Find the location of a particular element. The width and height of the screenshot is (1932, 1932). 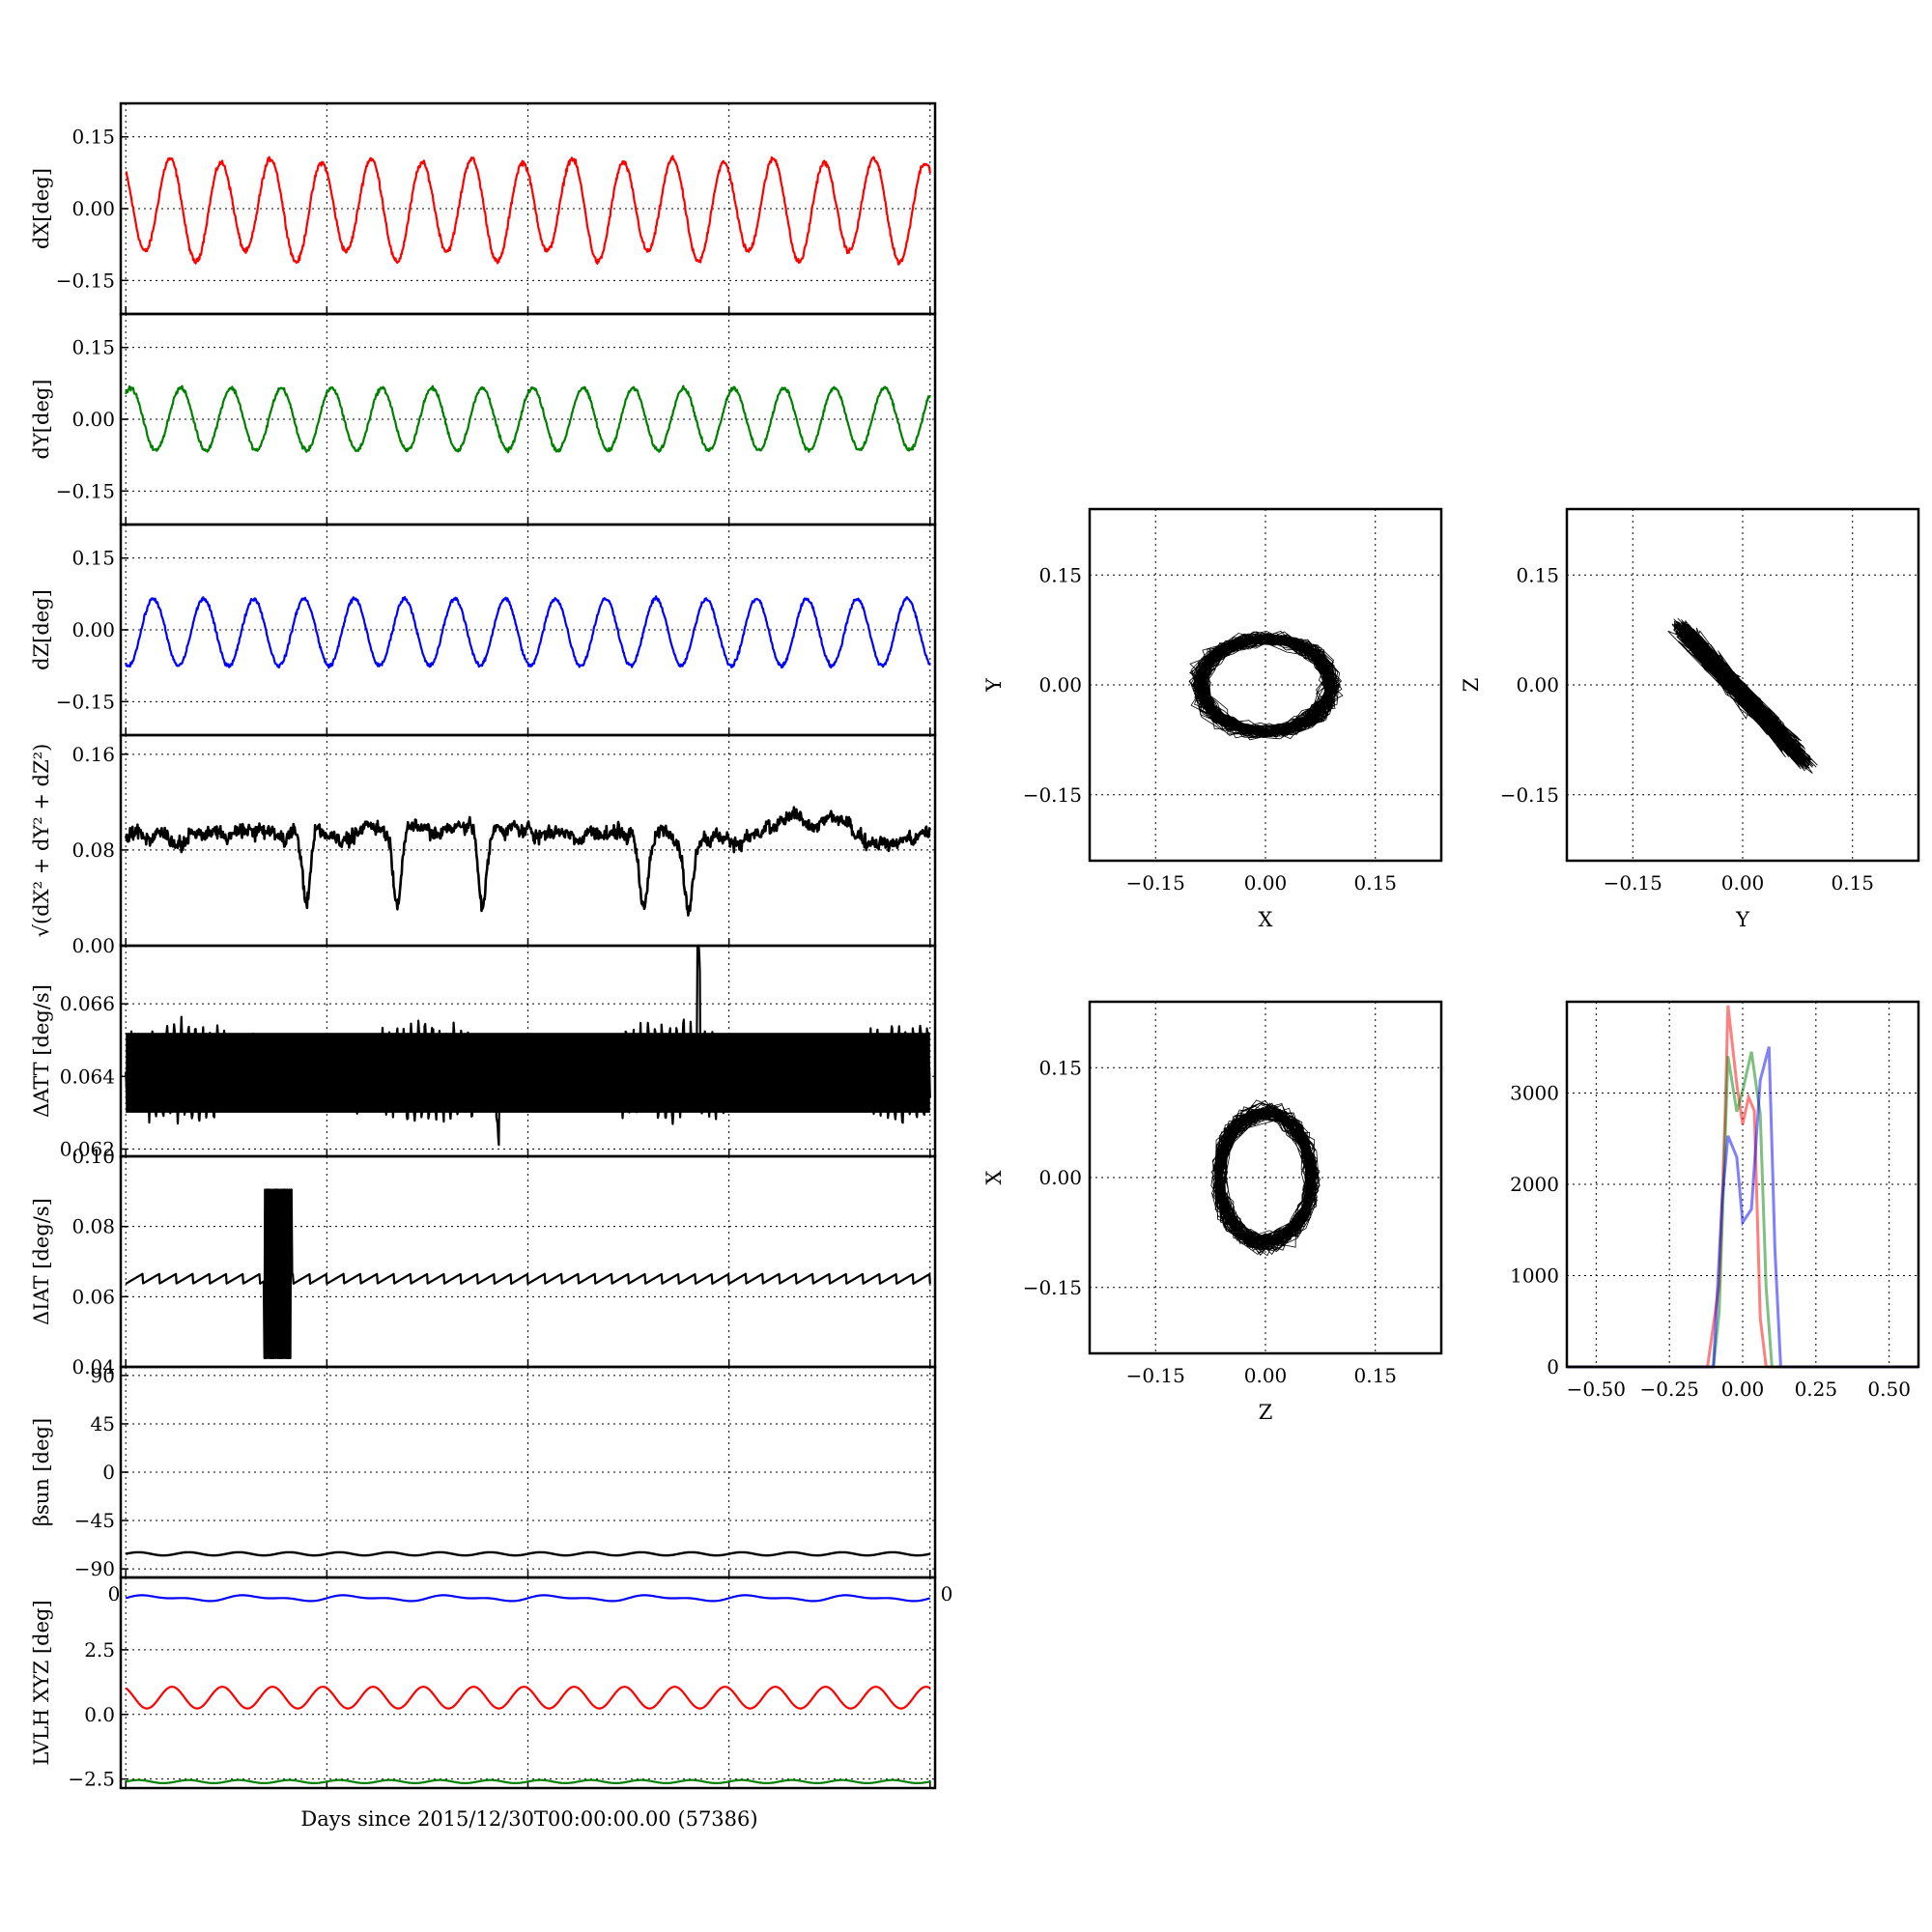

y-axis-label: Y is located at coordinates (994, 685).